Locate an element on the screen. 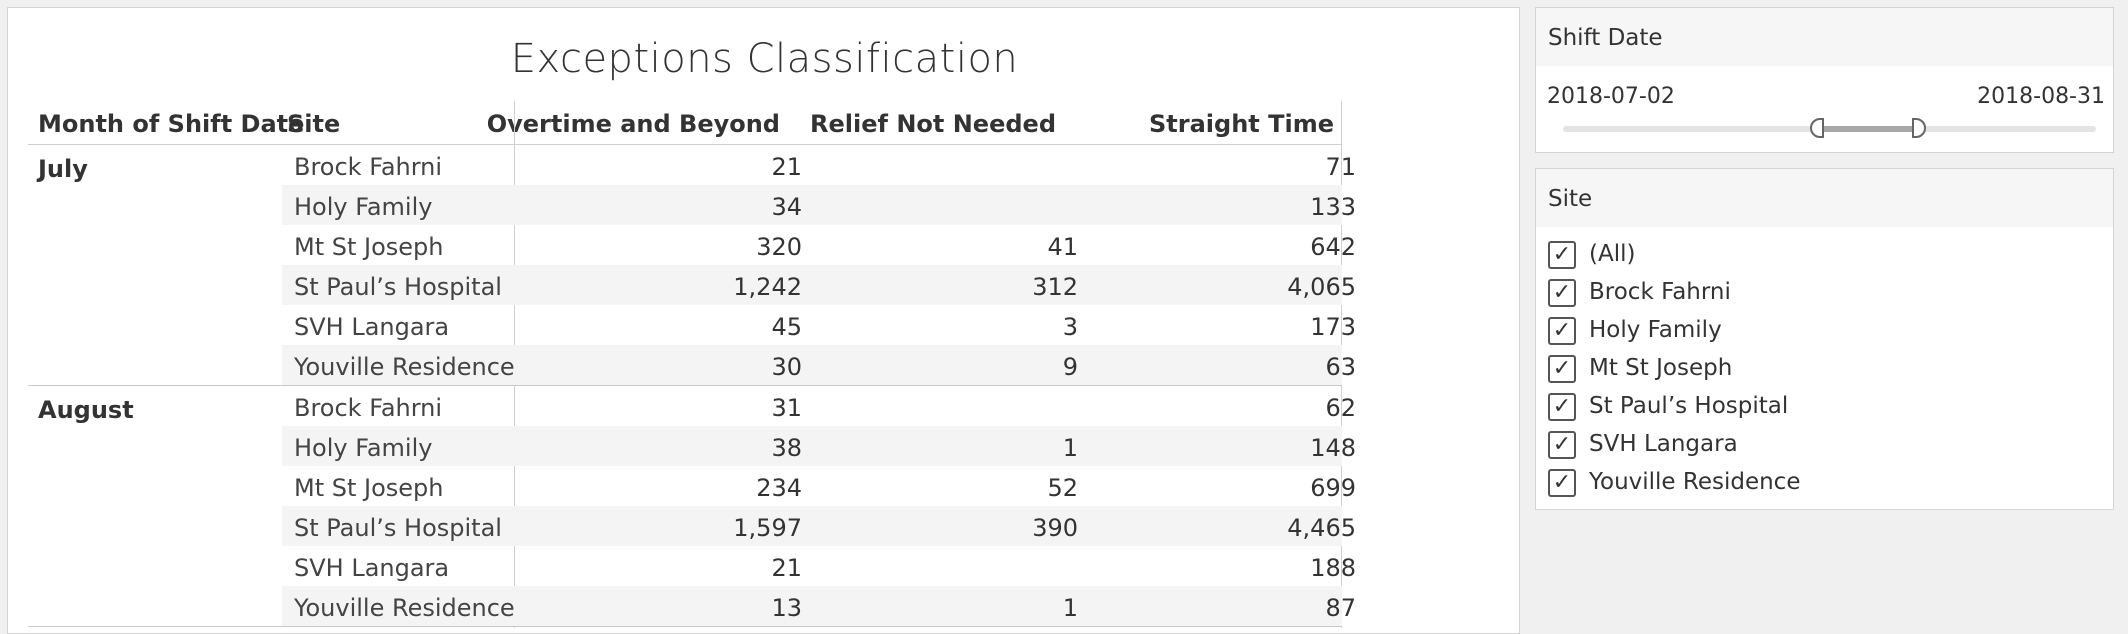 The width and height of the screenshot is (2128, 634). table-row: St Paul’s Hospital 1,242 312 4,065 is located at coordinates (819, 285).